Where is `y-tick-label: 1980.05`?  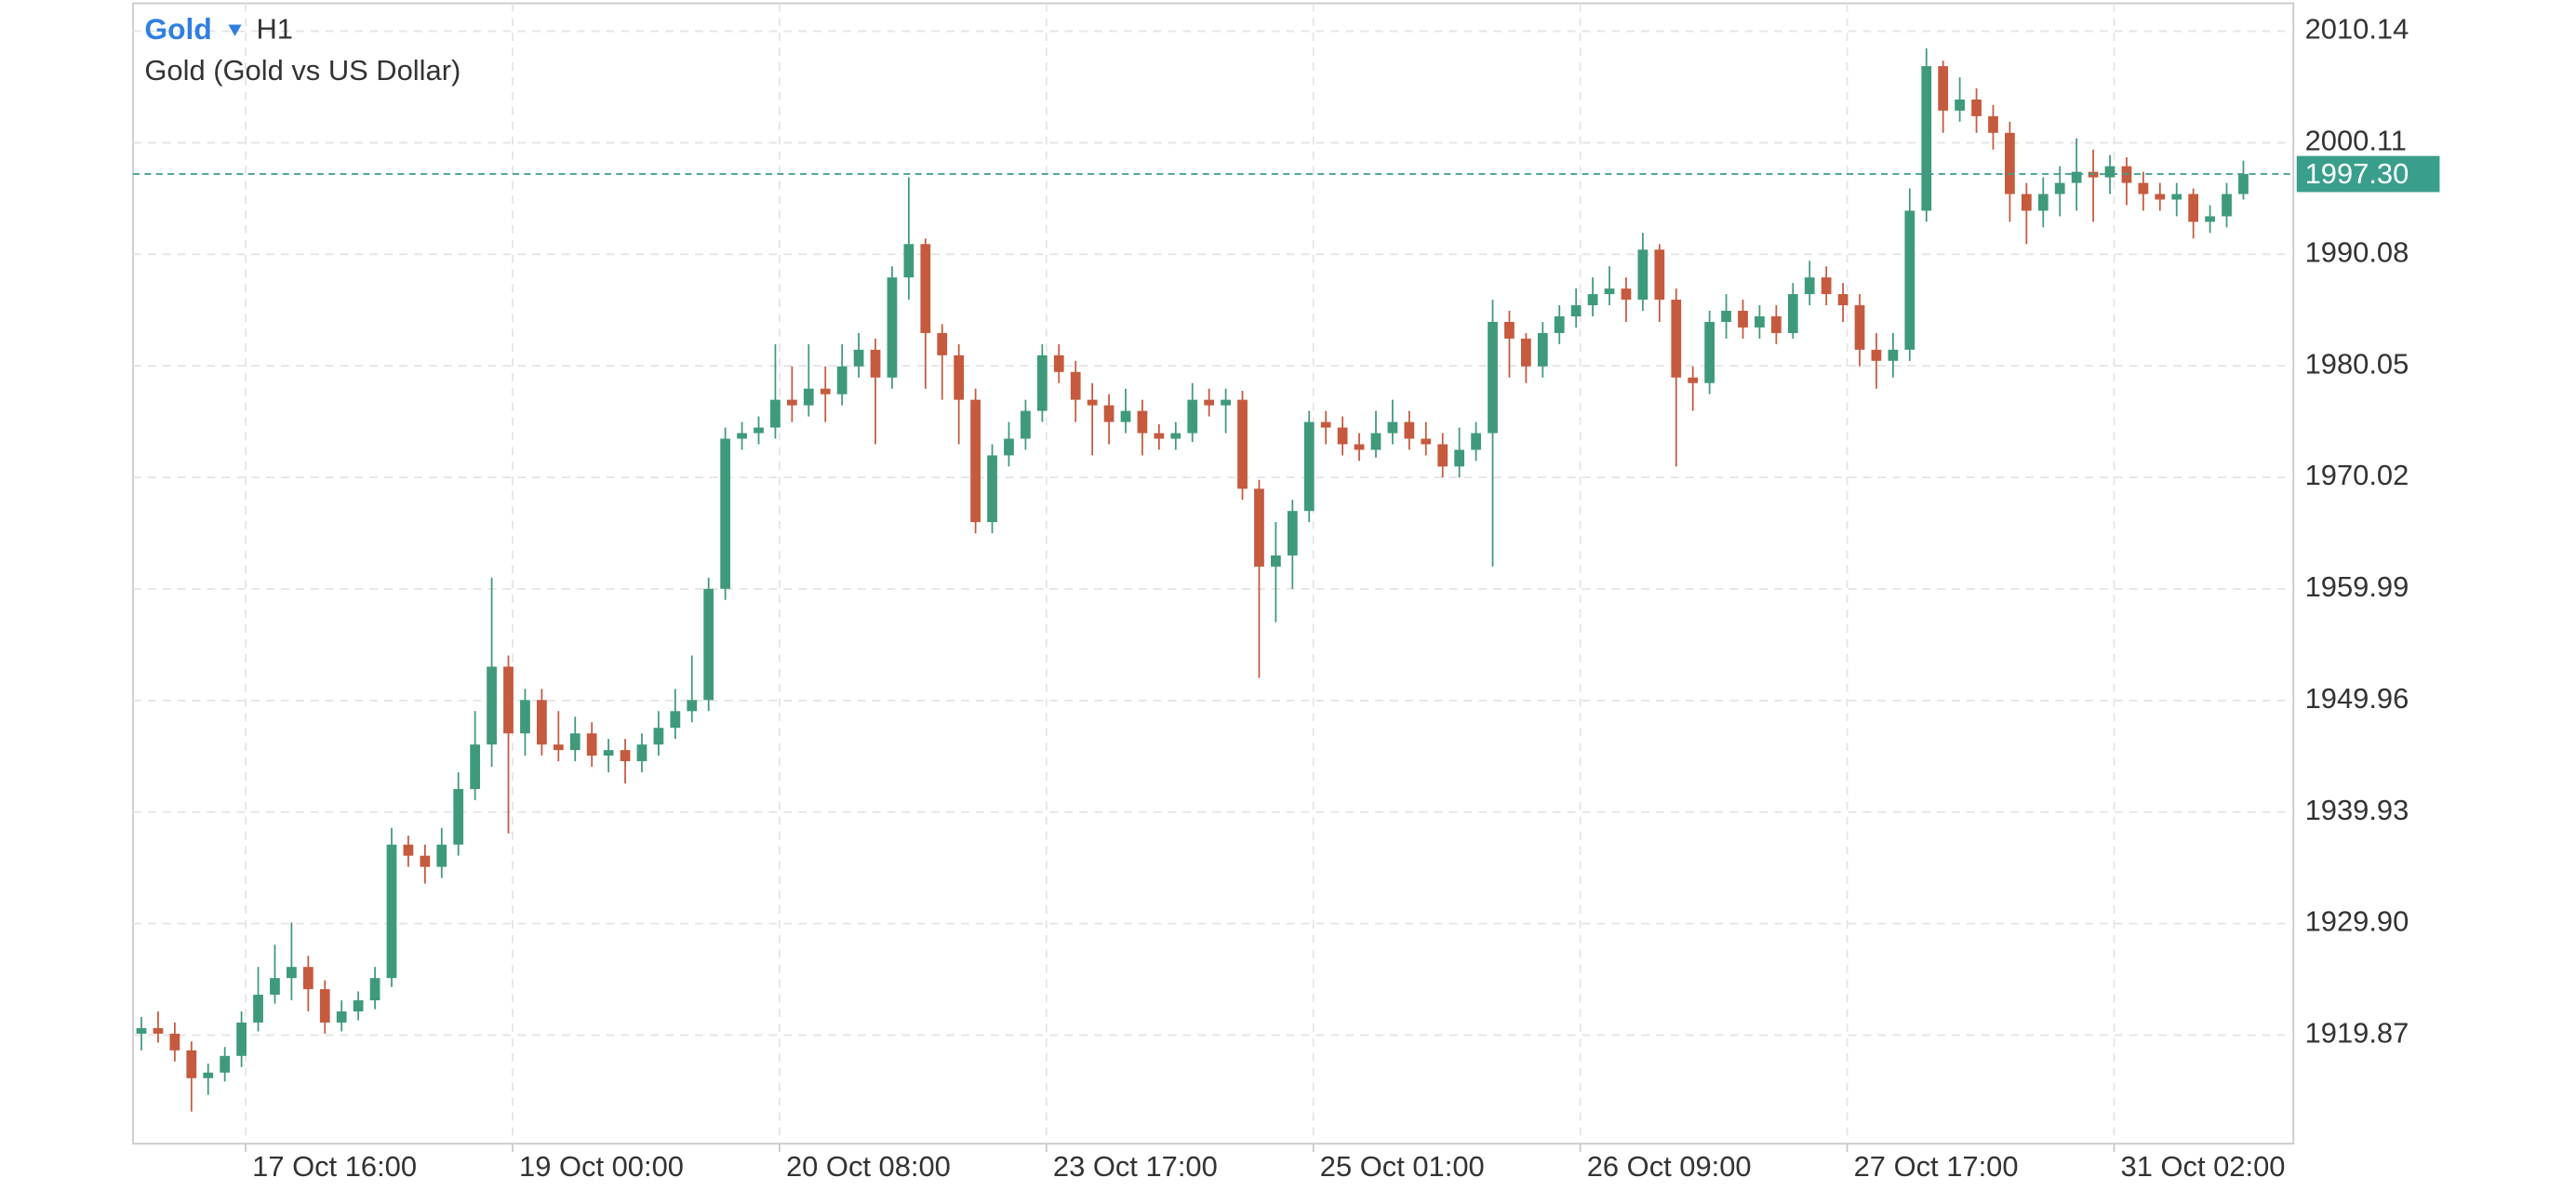 y-tick-label: 1980.05 is located at coordinates (2357, 363).